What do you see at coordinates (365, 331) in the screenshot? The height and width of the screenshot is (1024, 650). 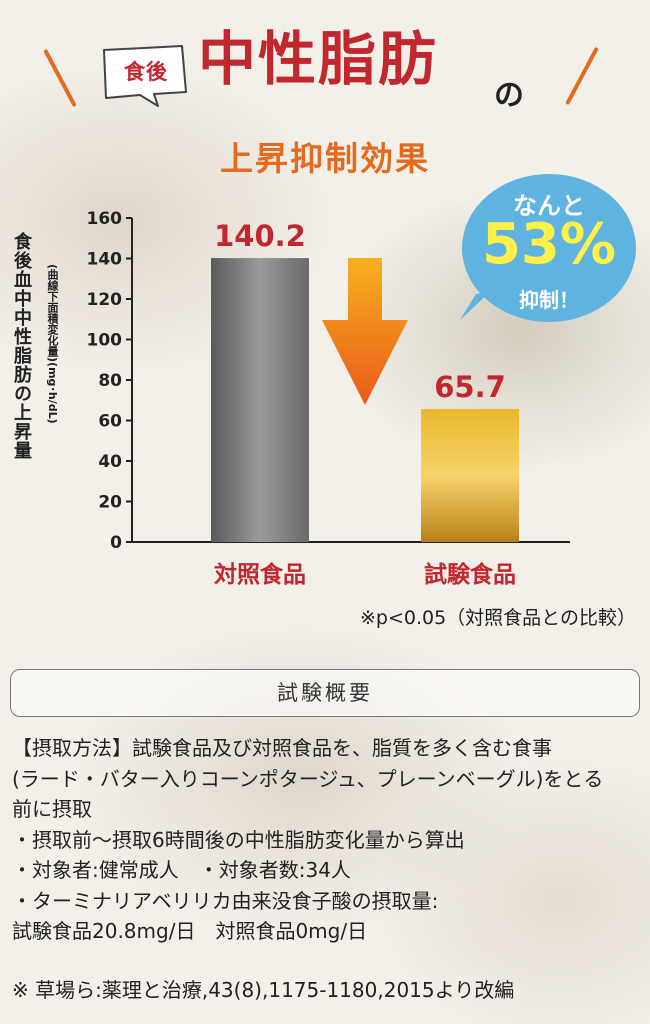 I see `decrease-arrow-icon` at bounding box center [365, 331].